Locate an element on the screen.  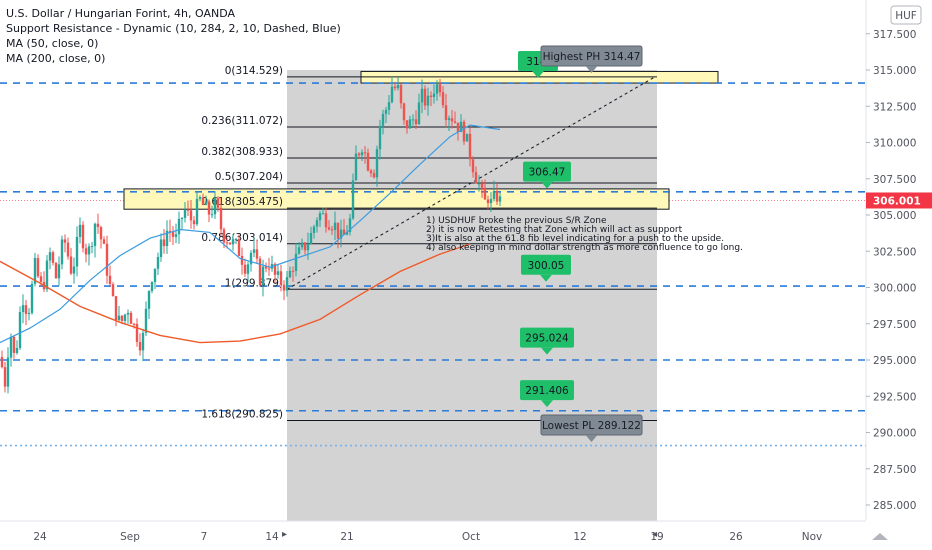
price-tick-label: 285.000 is located at coordinates (894, 506).